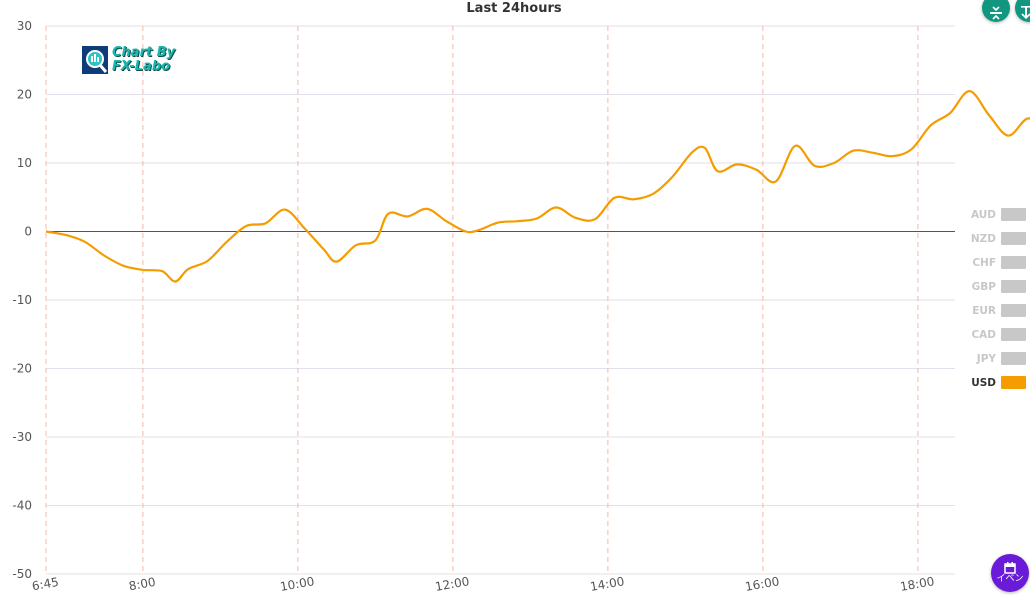 The height and width of the screenshot is (596, 1030). Describe the element at coordinates (24, 95) in the screenshot. I see `y-tick-label: 20` at that location.